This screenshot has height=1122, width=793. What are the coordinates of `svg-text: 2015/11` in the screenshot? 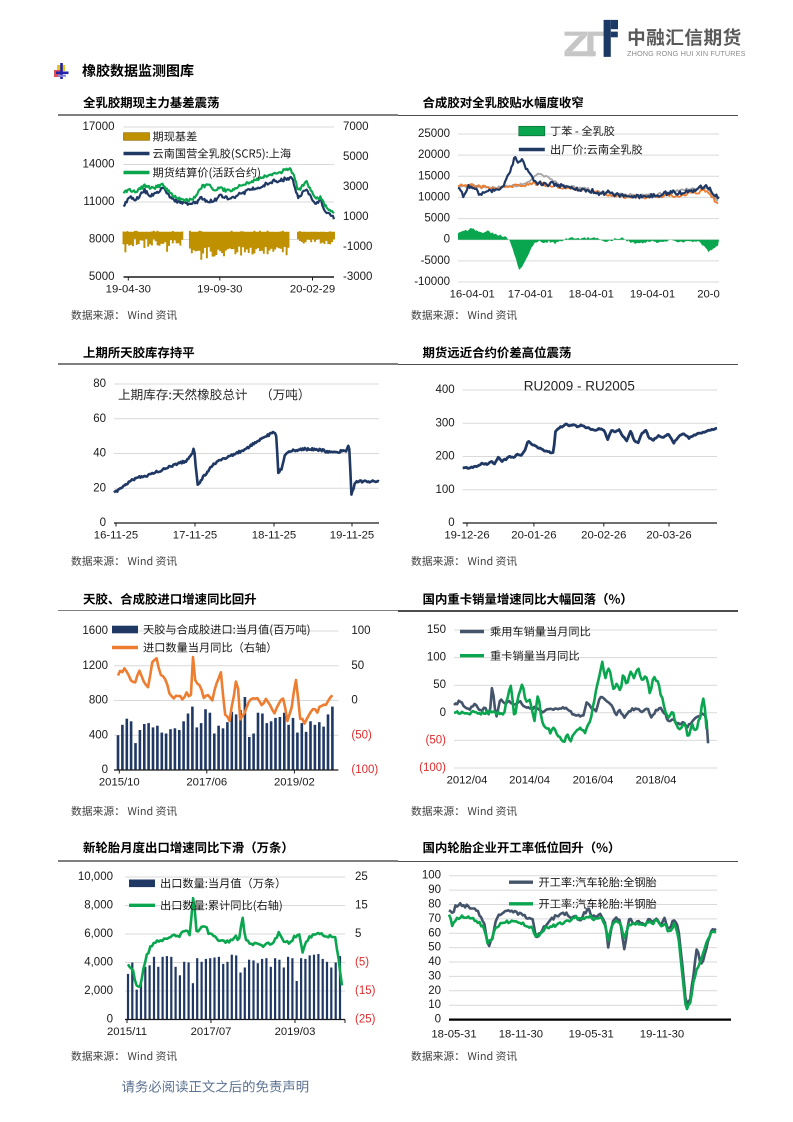 It's located at (127, 1032).